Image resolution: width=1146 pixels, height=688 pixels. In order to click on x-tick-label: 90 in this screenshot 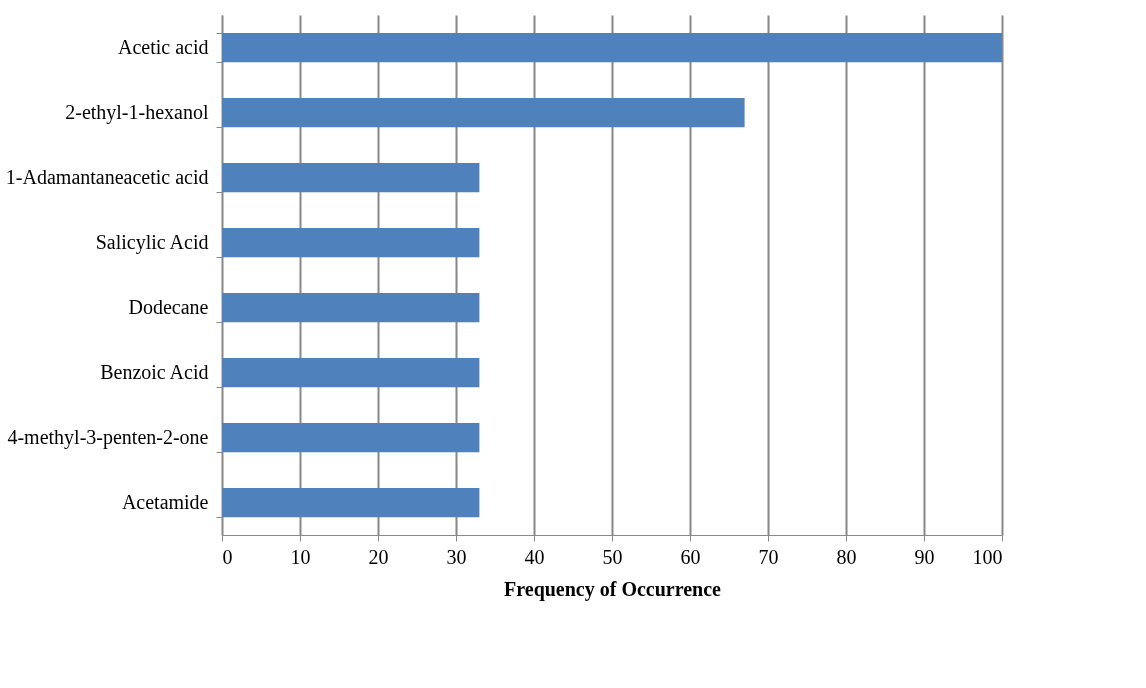, I will do `click(924, 556)`.